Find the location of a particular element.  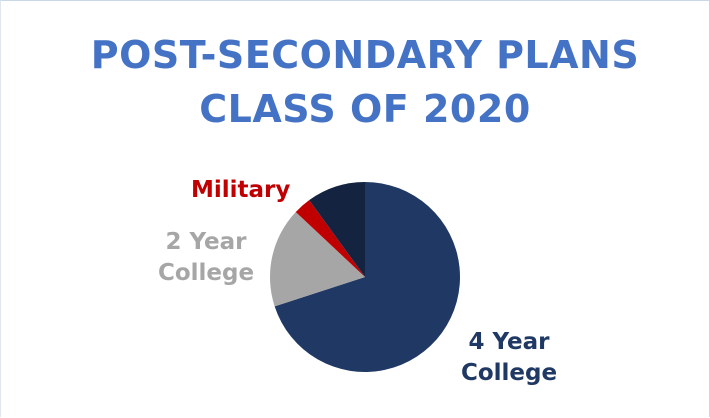

slice-military is located at coordinates (330, 238).